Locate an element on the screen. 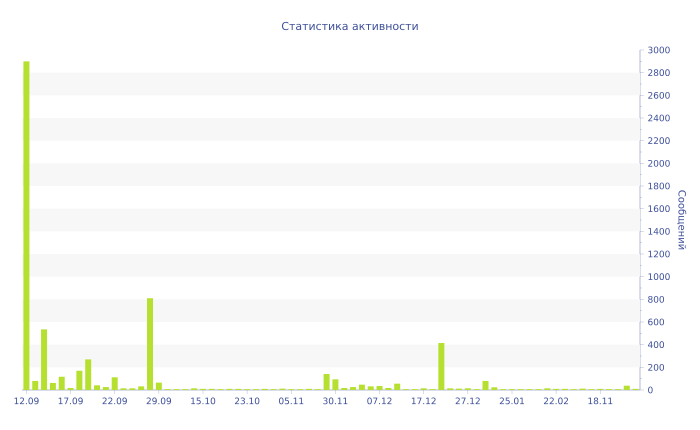  chart-title: Статистика активности is located at coordinates (350, 26).